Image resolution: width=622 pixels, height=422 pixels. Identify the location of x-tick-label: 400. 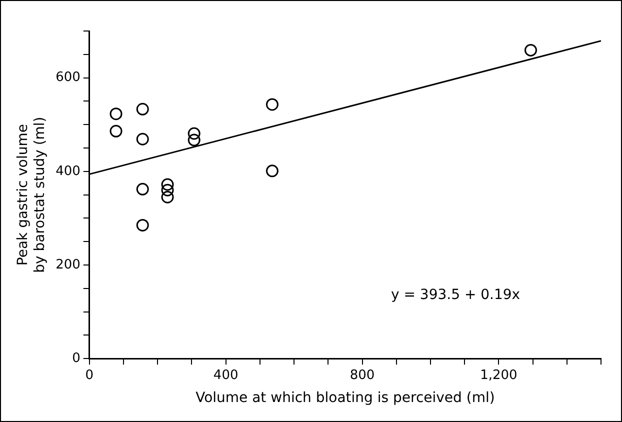
(225, 375).